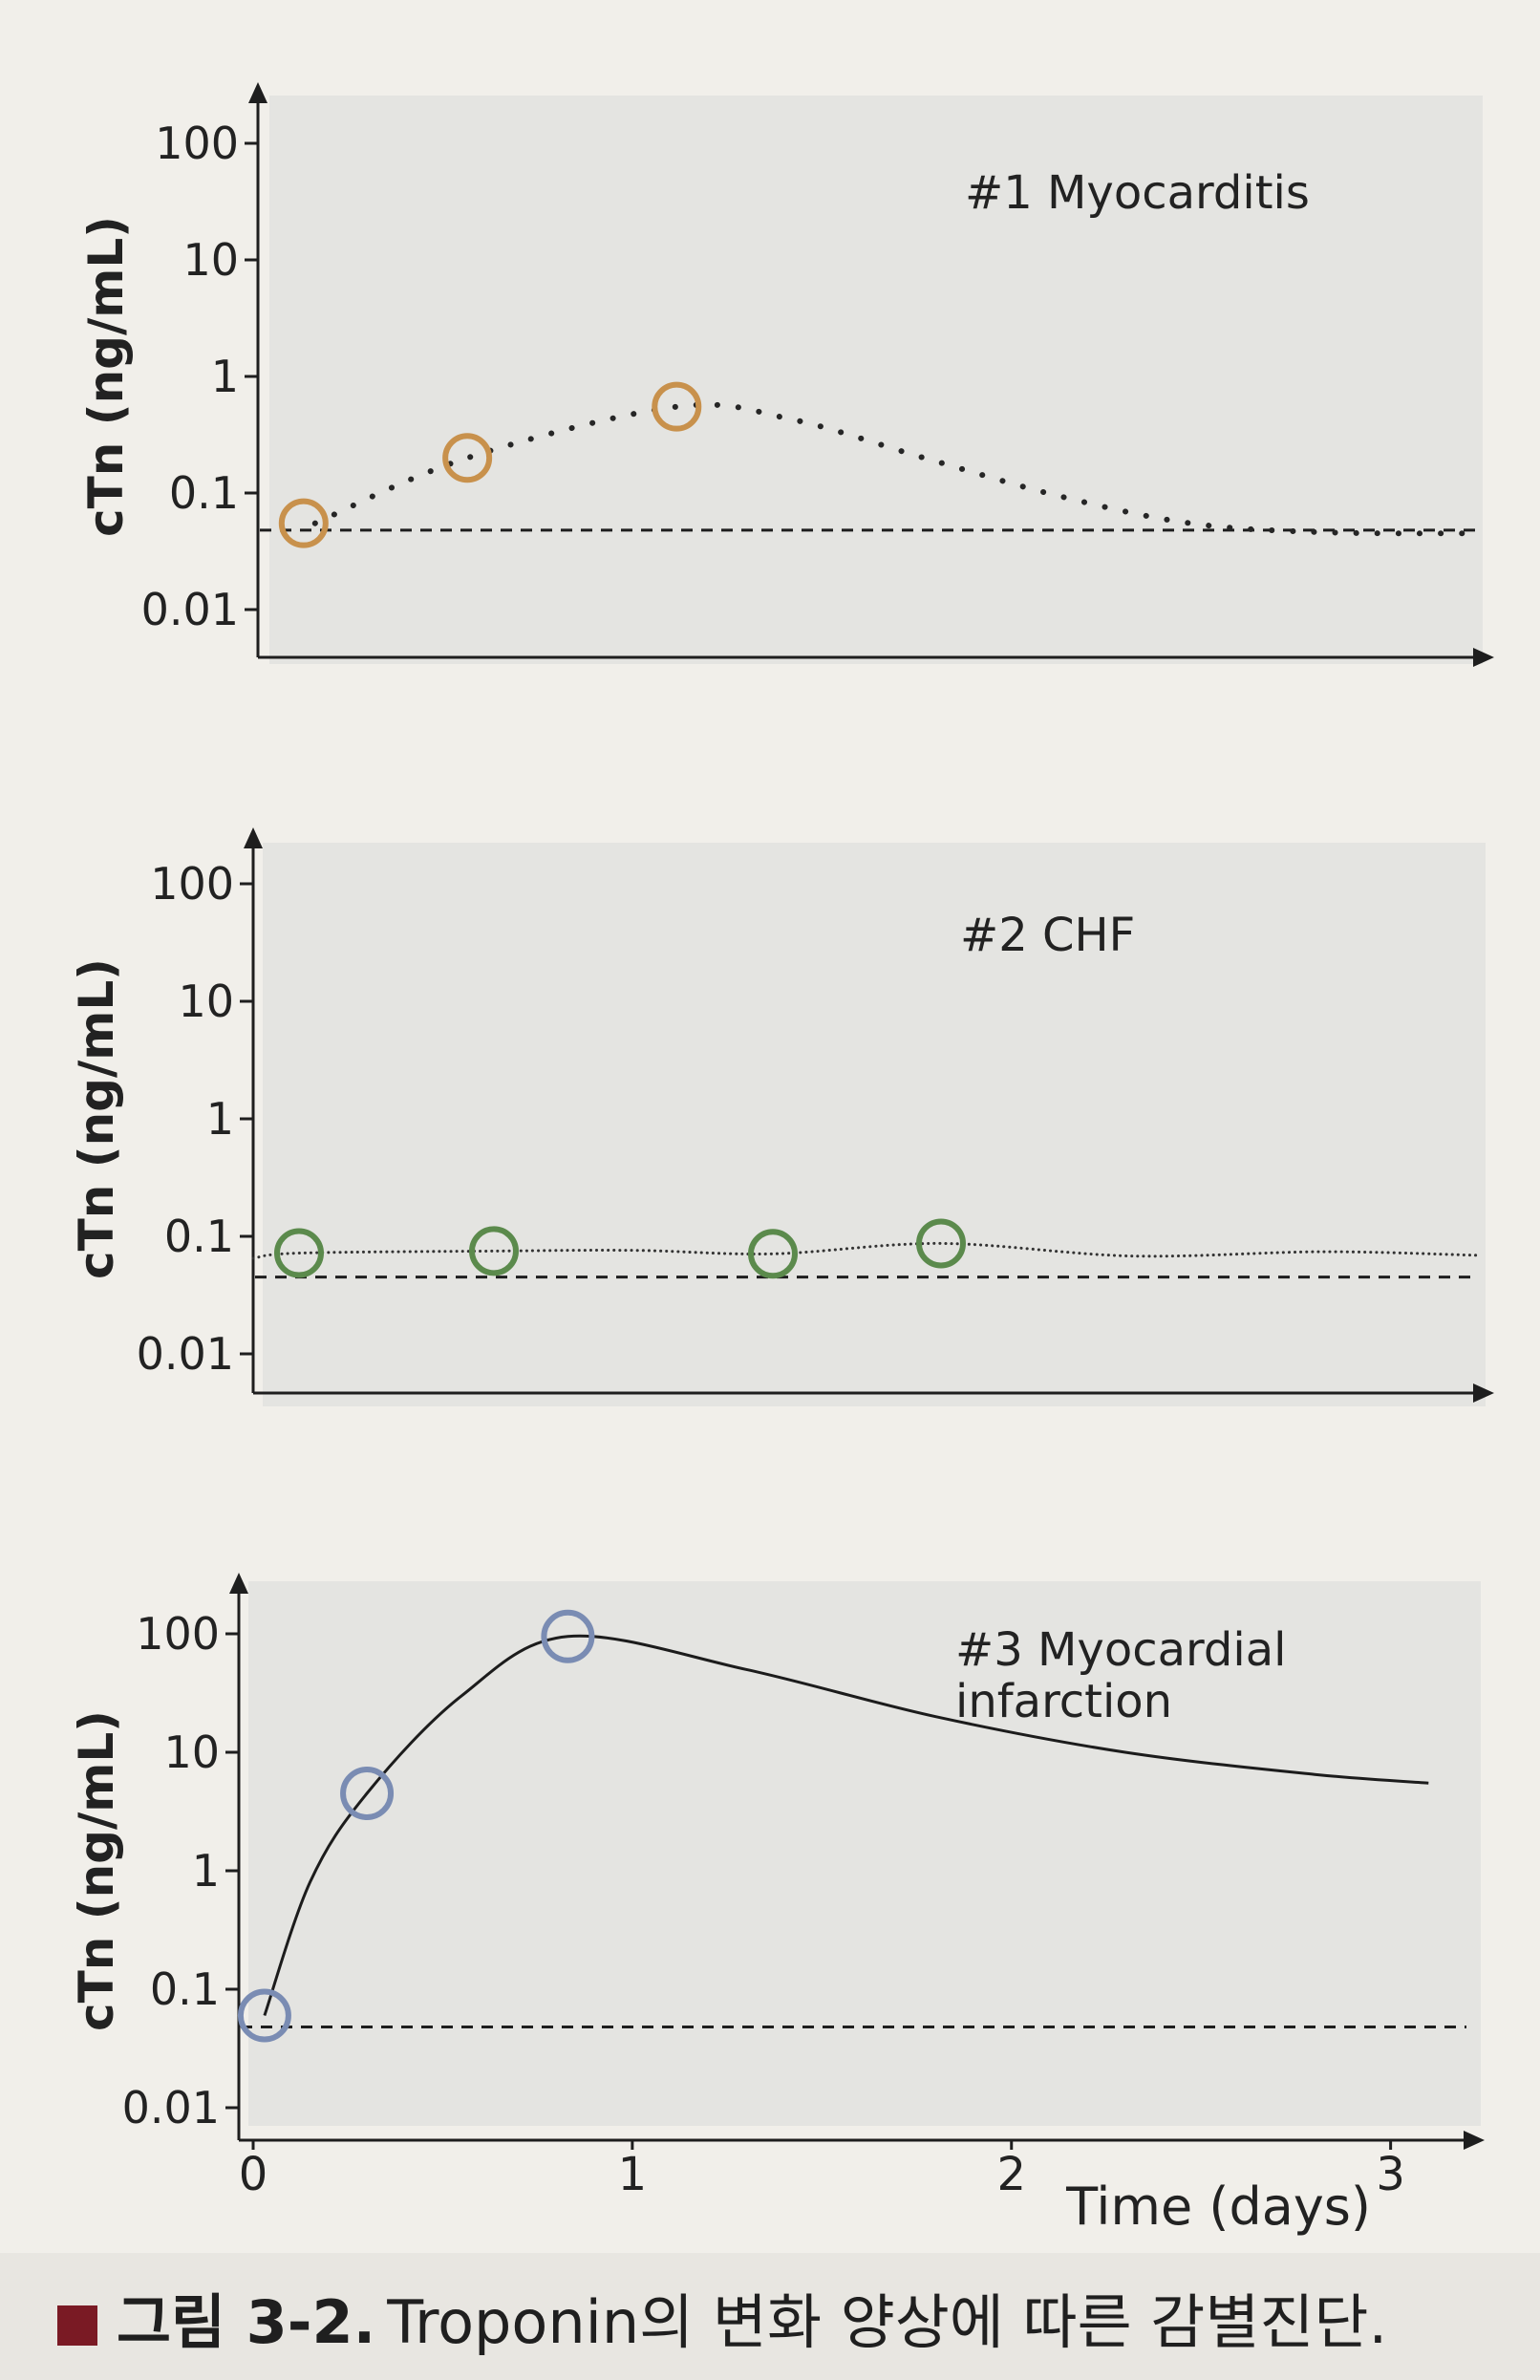  What do you see at coordinates (887, 2322) in the screenshot?
I see `caption-text: Troponin의 변화 양상에 따른 감별진단.` at bounding box center [887, 2322].